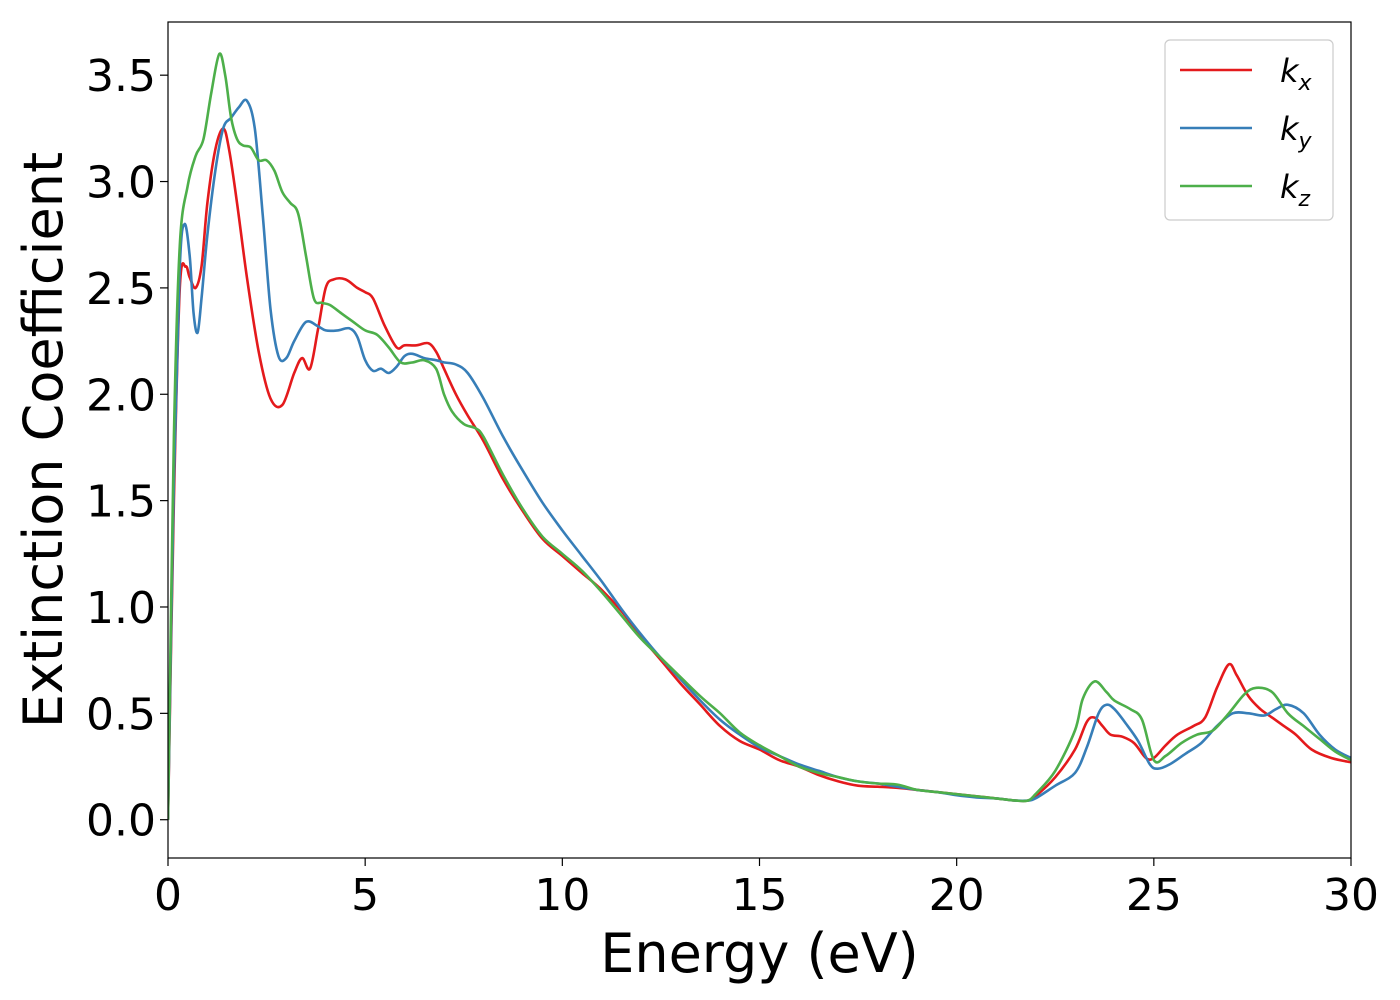 This screenshot has width=1400, height=1000. What do you see at coordinates (121, 289) in the screenshot?
I see `y-tick-label: 2.5` at bounding box center [121, 289].